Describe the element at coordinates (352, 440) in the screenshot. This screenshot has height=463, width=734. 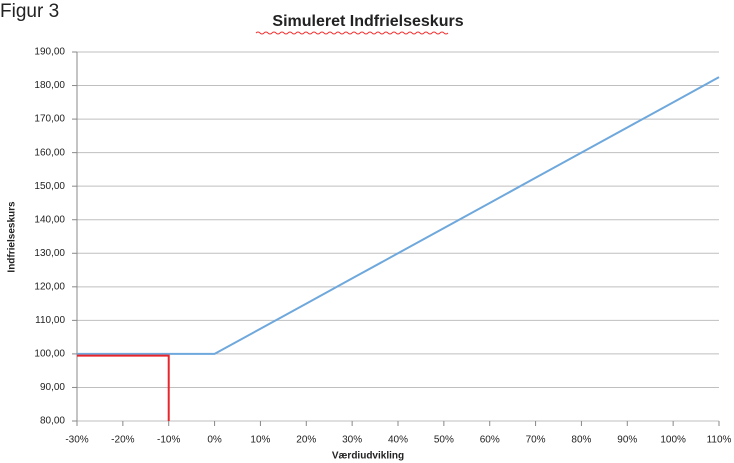
I see `x-tick-label: 30%` at that location.